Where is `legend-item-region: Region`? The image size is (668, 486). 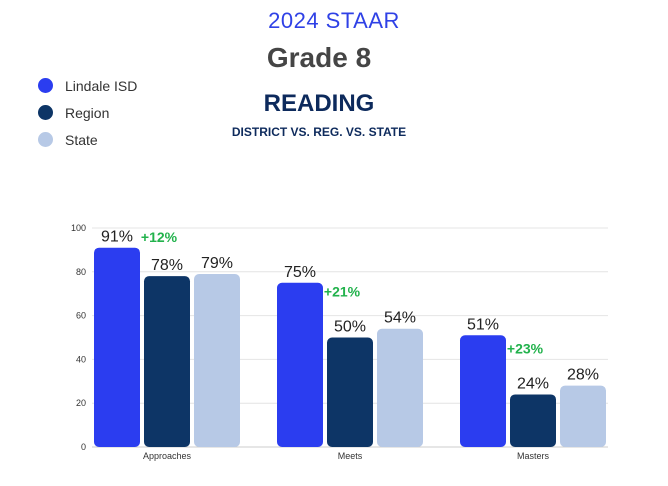
legend-item-region: Region is located at coordinates (87, 112).